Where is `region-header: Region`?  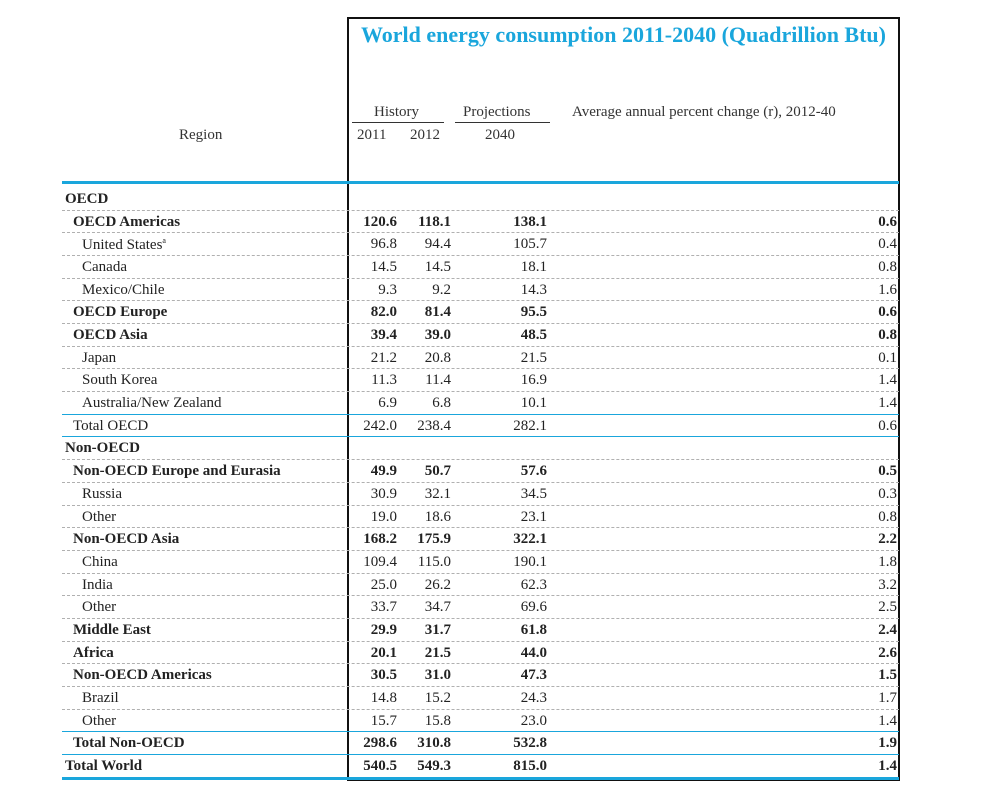
region-header: Region is located at coordinates (201, 135).